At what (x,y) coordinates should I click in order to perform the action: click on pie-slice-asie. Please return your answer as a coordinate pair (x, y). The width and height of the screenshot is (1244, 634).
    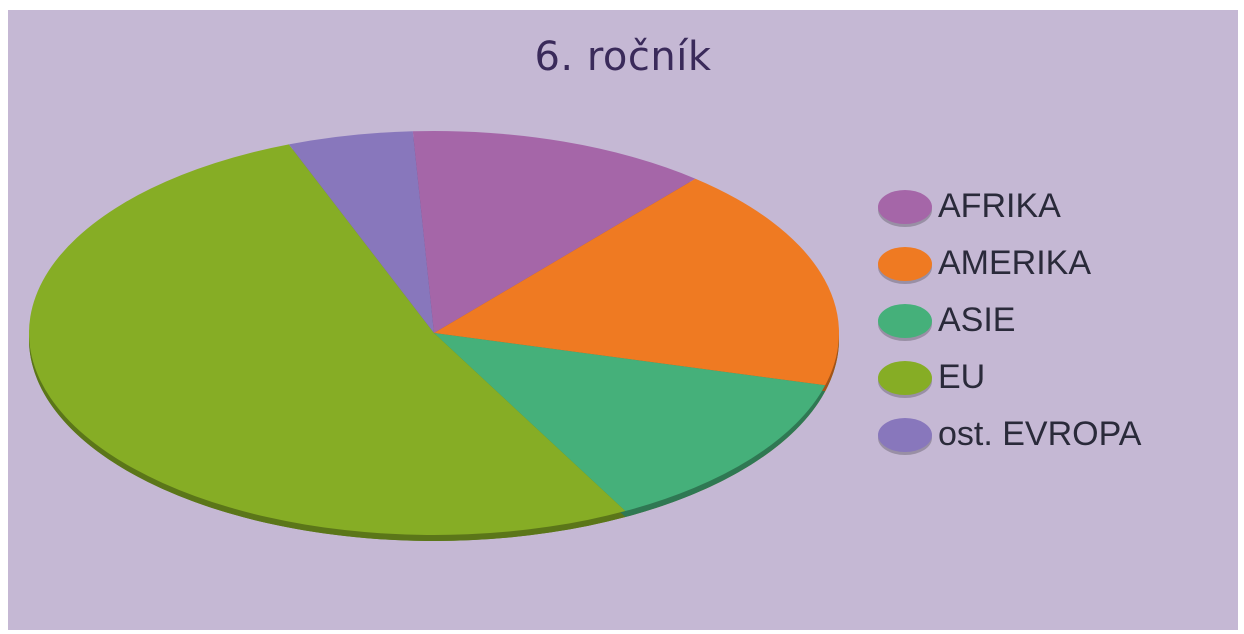
    Looking at the image, I should click on (630, 422).